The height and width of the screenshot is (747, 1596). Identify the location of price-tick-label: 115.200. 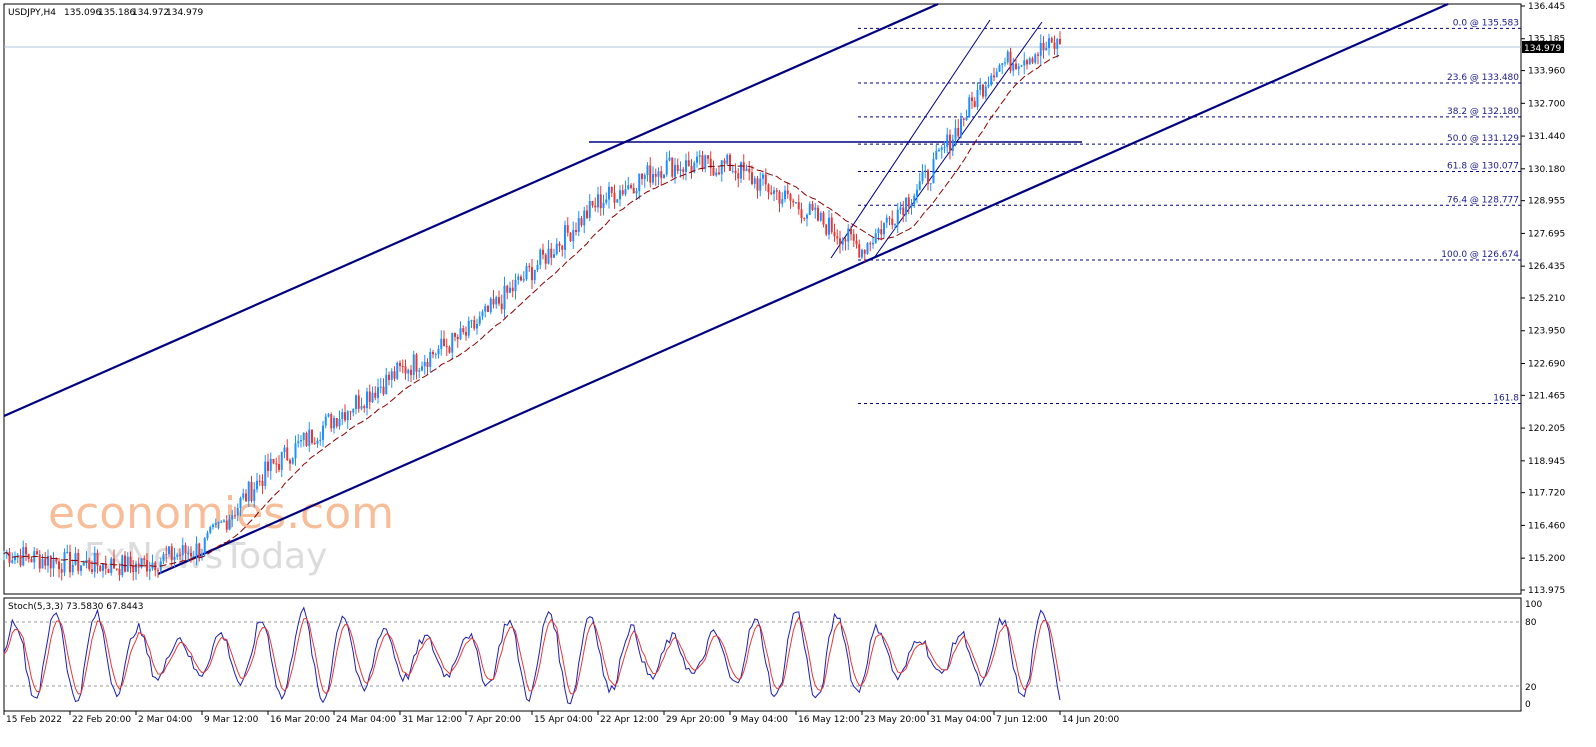
(1546, 559).